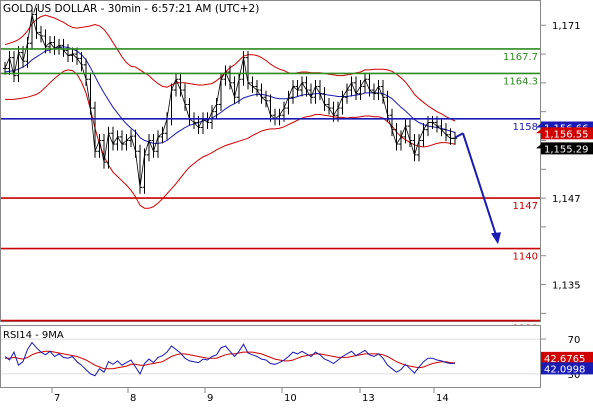 This screenshot has width=593, height=408. What do you see at coordinates (290, 398) in the screenshot?
I see `x-tick-label: 10` at bounding box center [290, 398].